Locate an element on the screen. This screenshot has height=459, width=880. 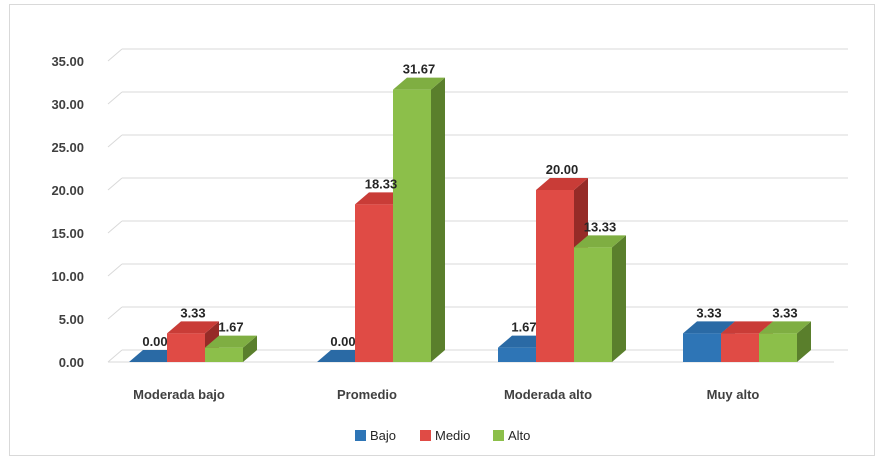
legend-label: Bajo is located at coordinates (383, 435).